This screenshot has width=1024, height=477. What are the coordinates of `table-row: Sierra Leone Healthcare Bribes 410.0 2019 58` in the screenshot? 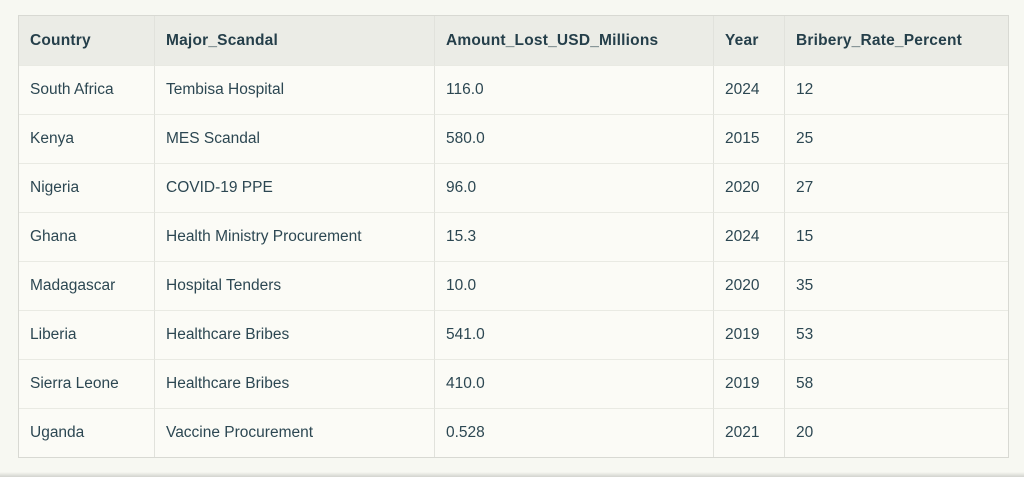 It's located at (513, 383).